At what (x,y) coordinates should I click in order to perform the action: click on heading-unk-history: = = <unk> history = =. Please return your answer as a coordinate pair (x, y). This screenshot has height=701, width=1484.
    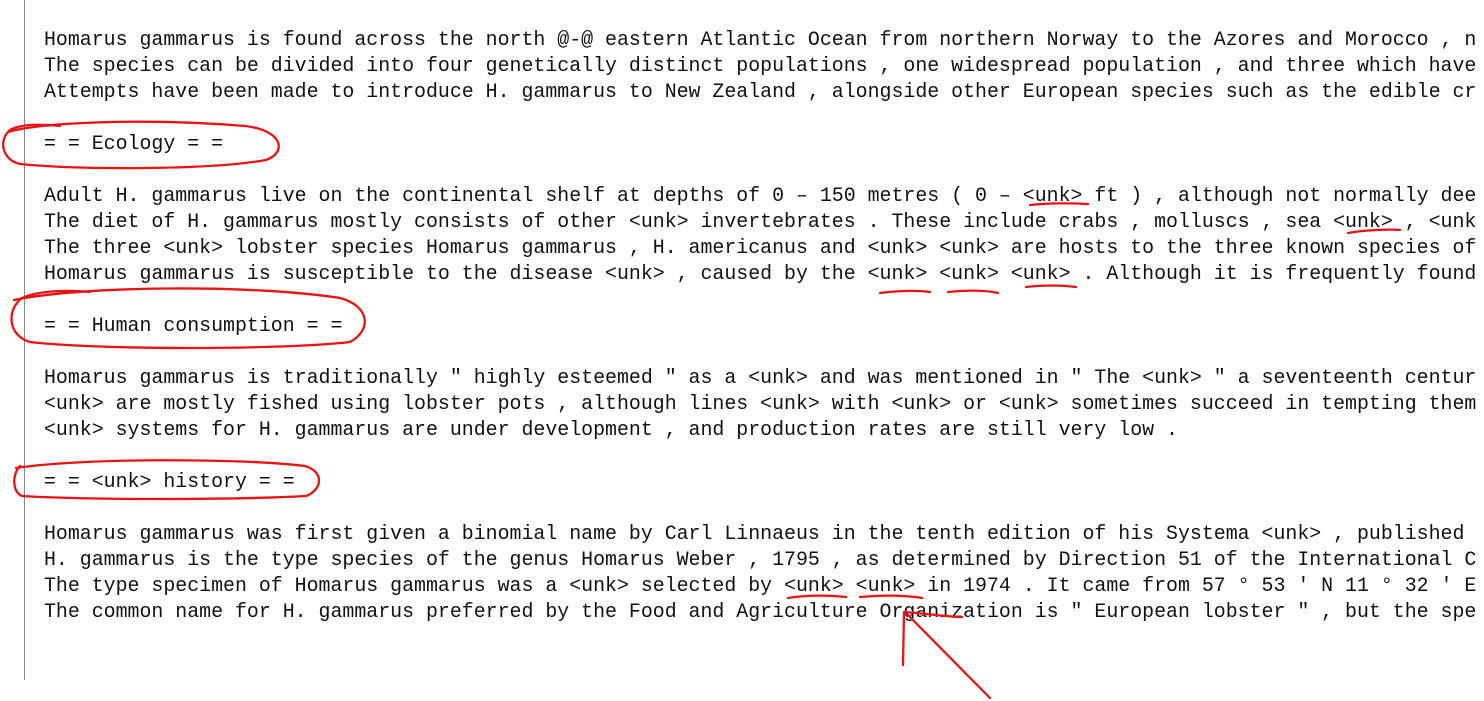
    Looking at the image, I should click on (169, 481).